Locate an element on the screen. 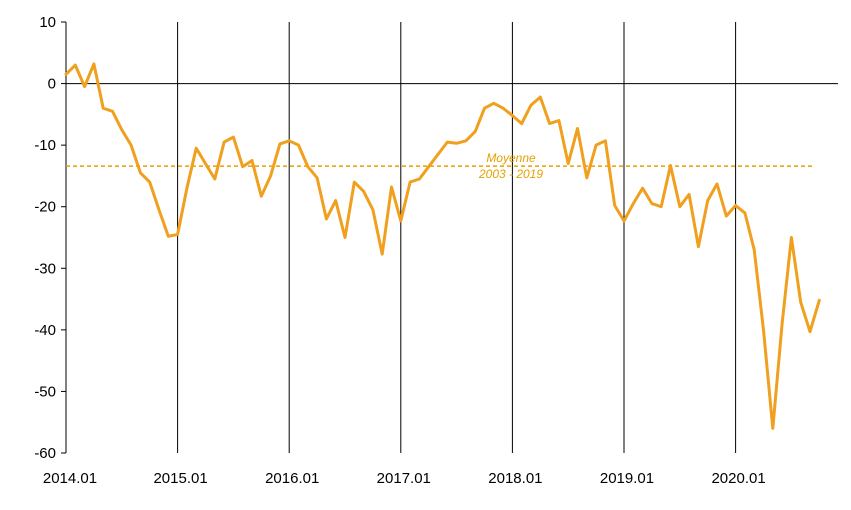 This screenshot has width=851, height=510. x-tick-label: 2020.01 is located at coordinates (738, 478).